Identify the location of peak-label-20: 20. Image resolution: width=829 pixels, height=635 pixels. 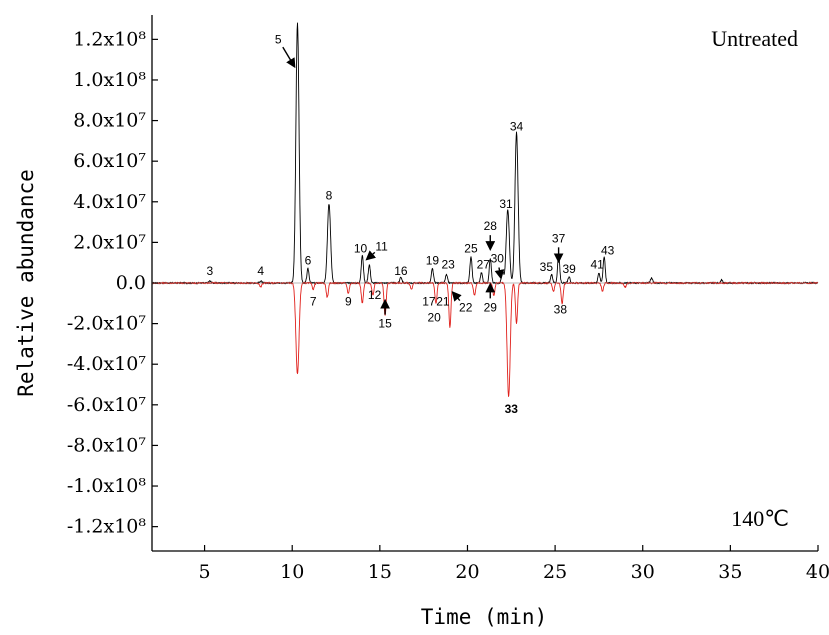
(434, 318).